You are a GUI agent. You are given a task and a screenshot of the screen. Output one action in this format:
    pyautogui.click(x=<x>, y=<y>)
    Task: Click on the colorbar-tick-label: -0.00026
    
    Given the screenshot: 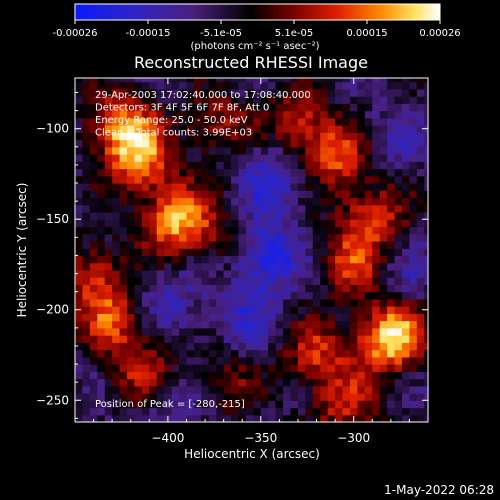 What is the action you would take?
    pyautogui.click(x=75, y=33)
    